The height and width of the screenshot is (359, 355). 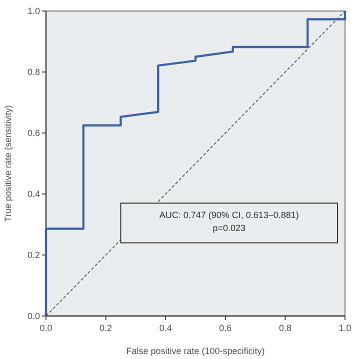 What do you see at coordinates (46, 328) in the screenshot?
I see `x-tick-label: 0.0` at bounding box center [46, 328].